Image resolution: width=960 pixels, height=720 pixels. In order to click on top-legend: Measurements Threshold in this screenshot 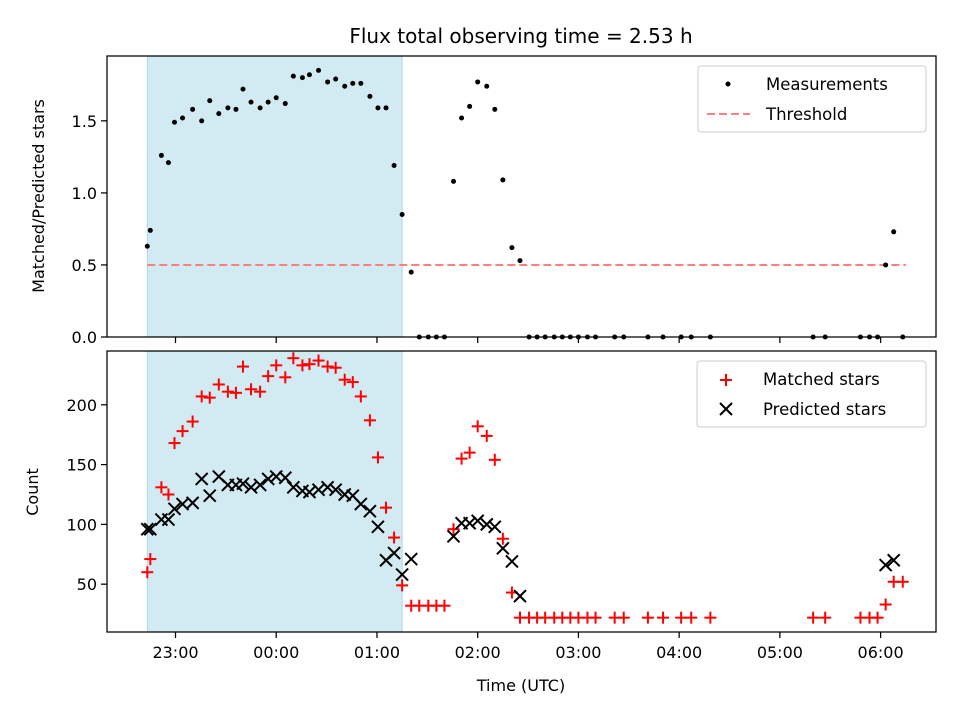, I will do `click(812, 99)`.